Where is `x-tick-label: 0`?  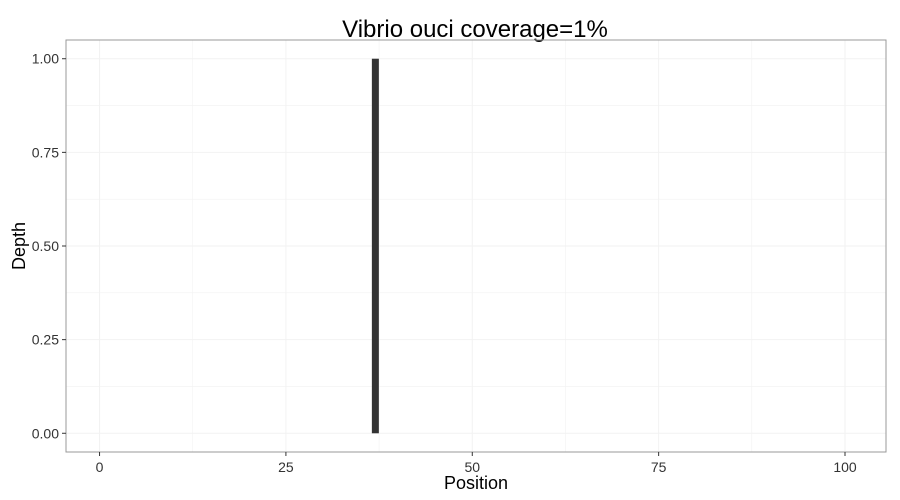 x-tick-label: 0 is located at coordinates (100, 467).